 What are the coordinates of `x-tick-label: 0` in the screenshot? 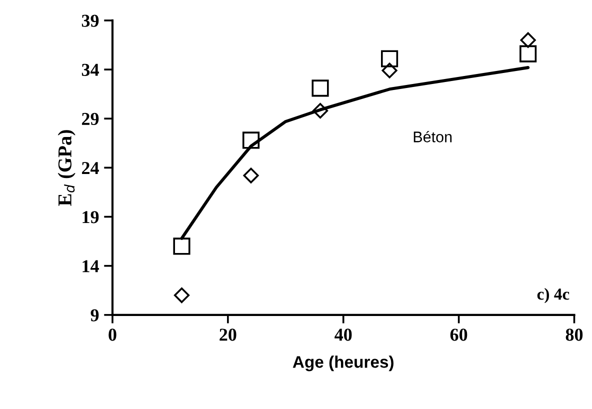 It's located at (112, 334).